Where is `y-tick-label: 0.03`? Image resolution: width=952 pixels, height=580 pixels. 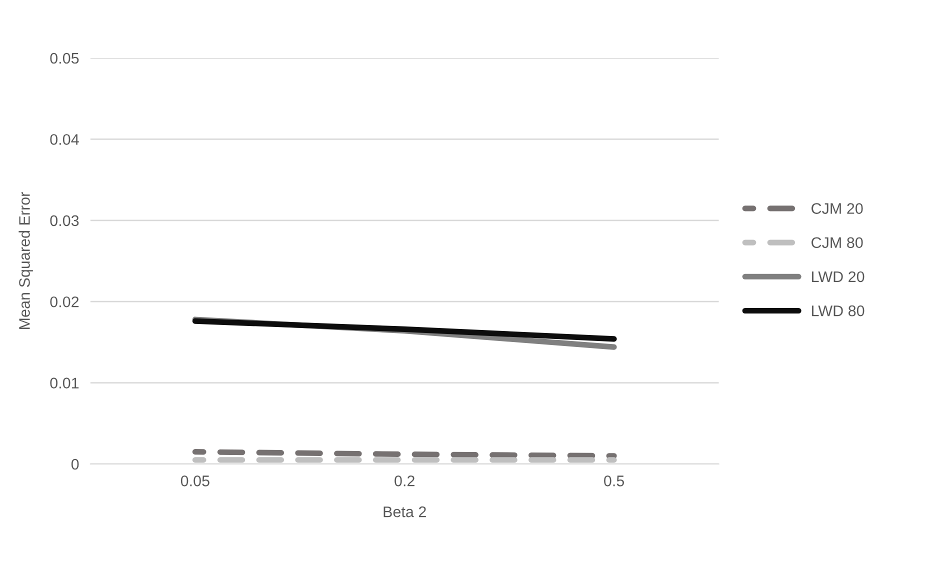 y-tick-label: 0.03 is located at coordinates (64, 220).